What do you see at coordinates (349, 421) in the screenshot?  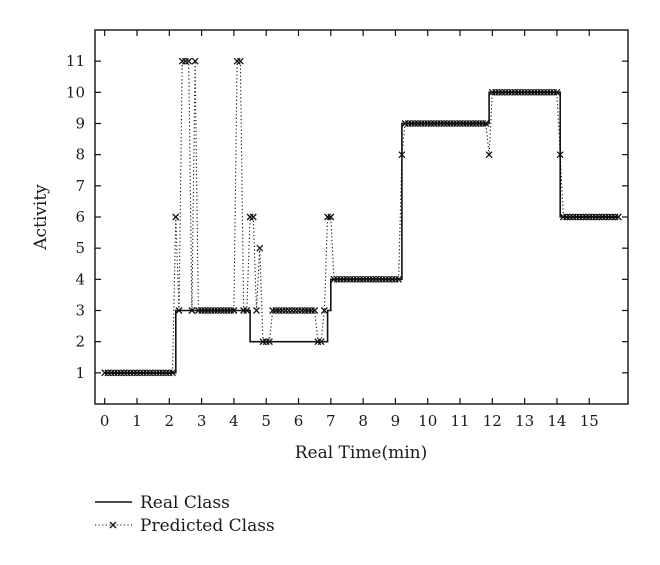 I see `x-tick-labels: 0 1 2 3 4 5 6 7 8 9 10 11 12 13 14 15` at bounding box center [349, 421].